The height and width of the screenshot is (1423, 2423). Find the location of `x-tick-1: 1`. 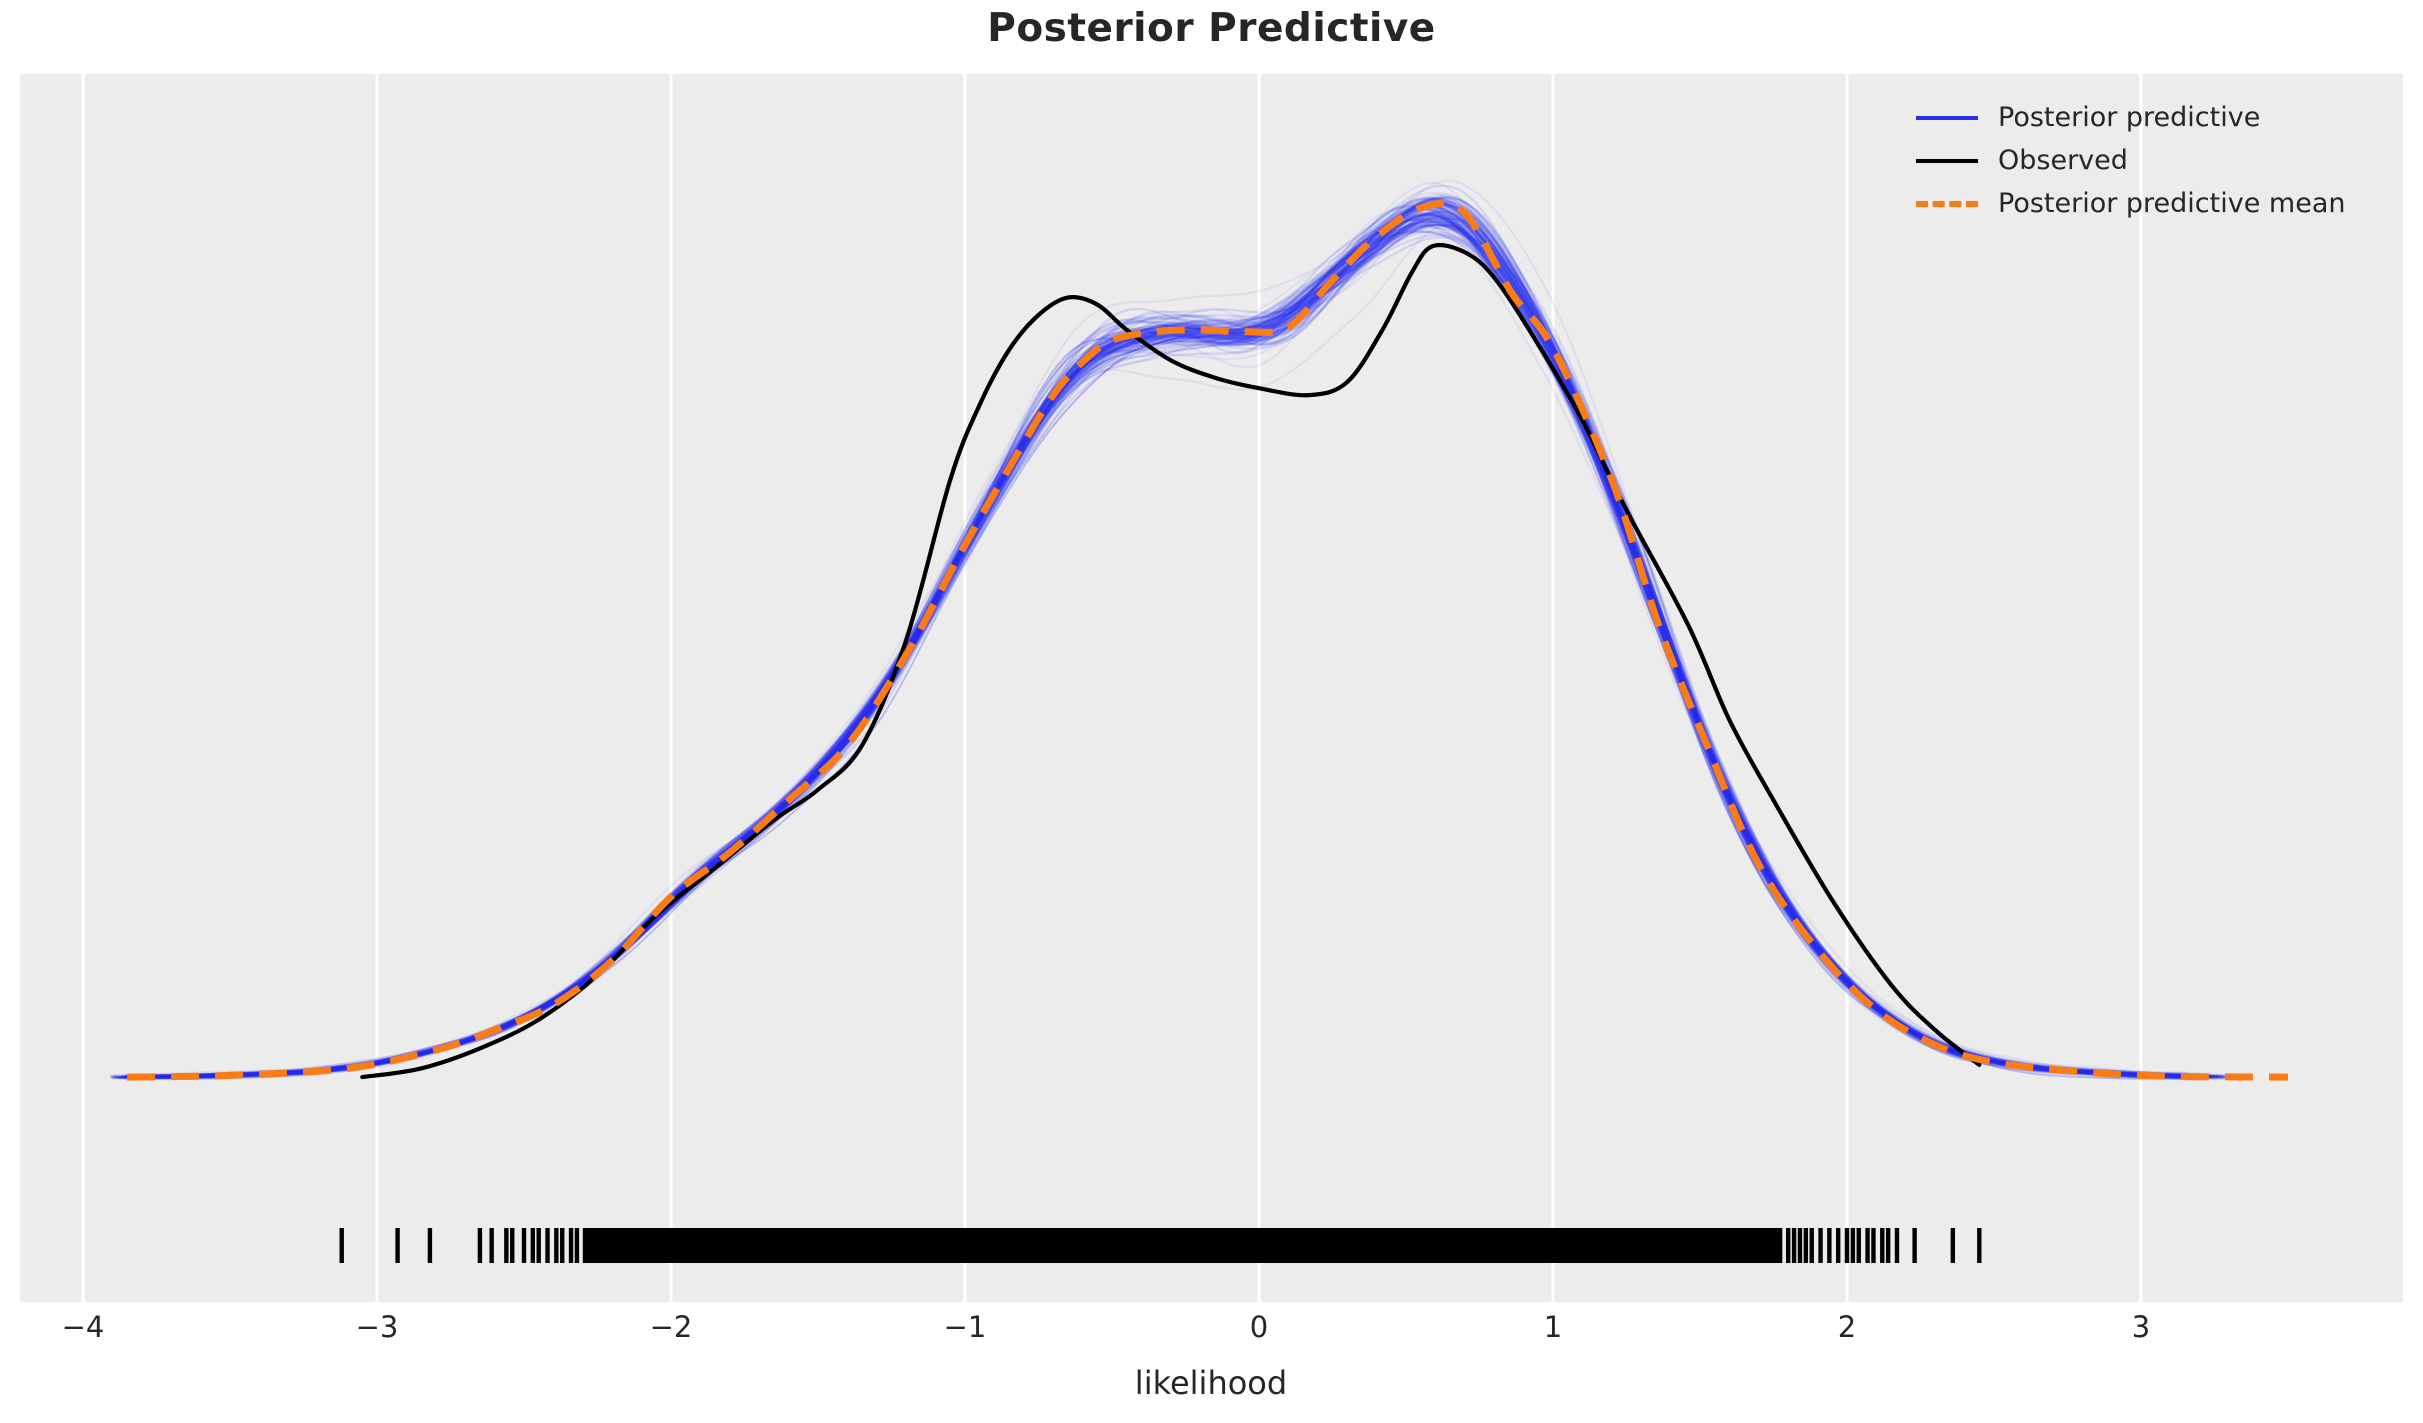

x-tick-1: 1 is located at coordinates (1553, 1327).